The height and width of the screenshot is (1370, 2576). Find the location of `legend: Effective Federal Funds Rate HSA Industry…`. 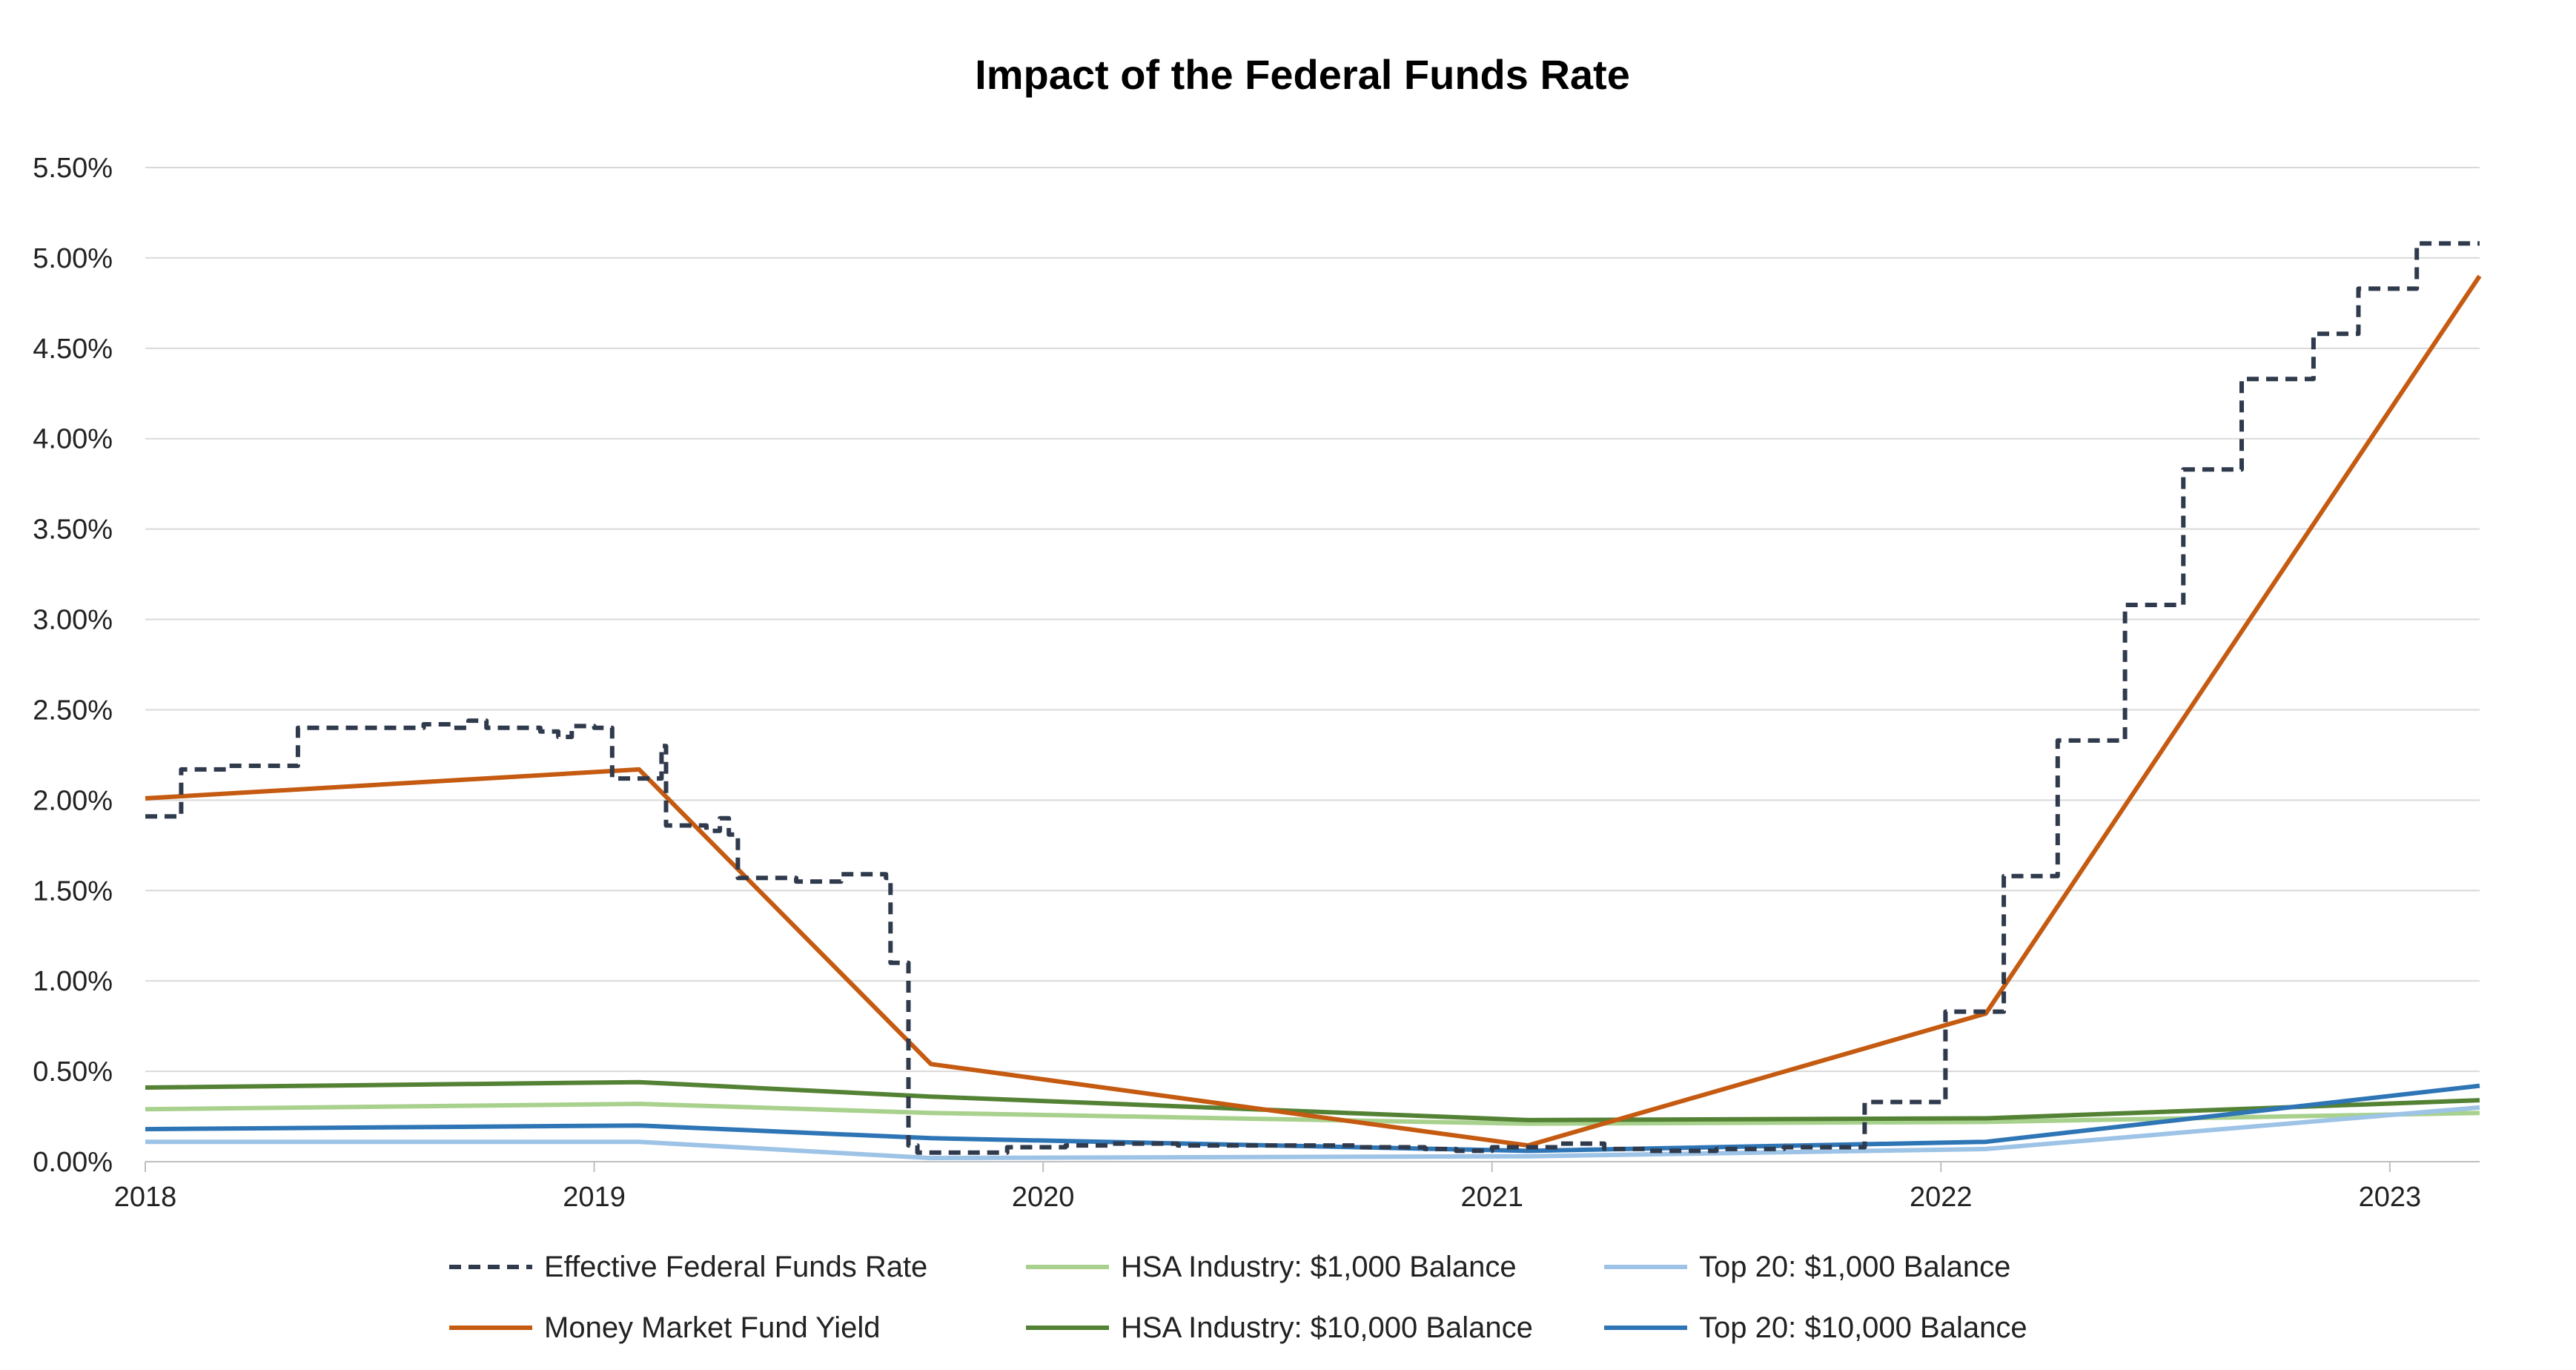

legend: Effective Federal Funds Rate HSA Industry… is located at coordinates (1238, 1297).